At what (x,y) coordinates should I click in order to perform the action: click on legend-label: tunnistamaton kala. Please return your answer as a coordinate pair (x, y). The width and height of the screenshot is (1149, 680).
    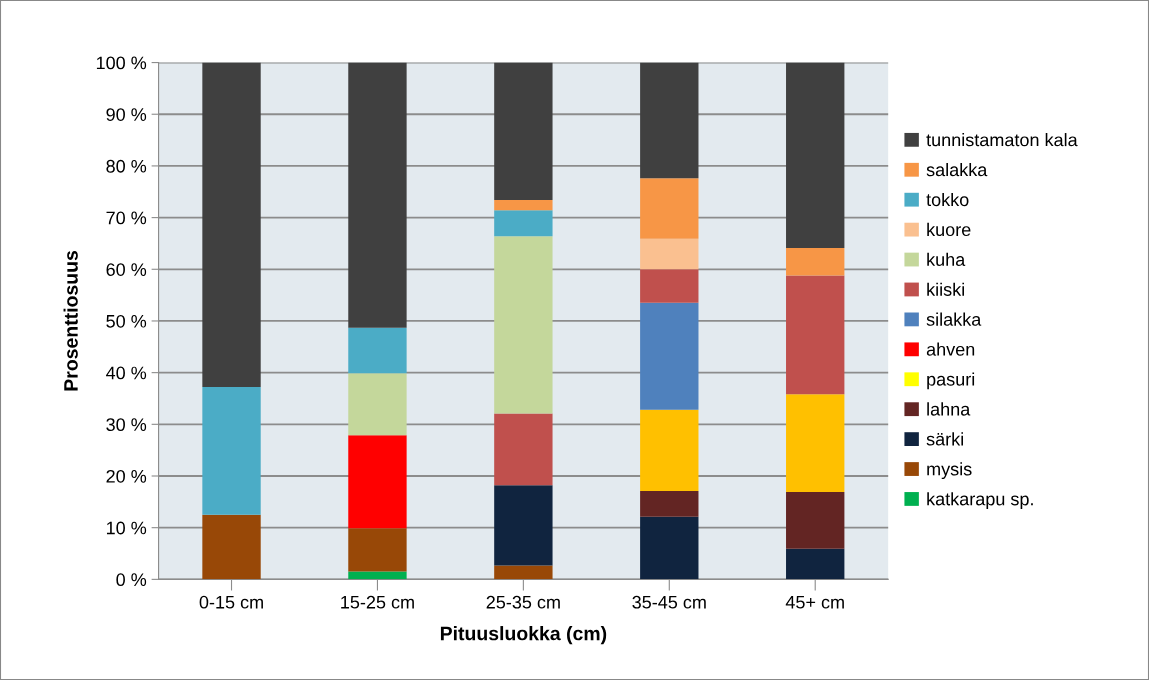
    Looking at the image, I should click on (1002, 140).